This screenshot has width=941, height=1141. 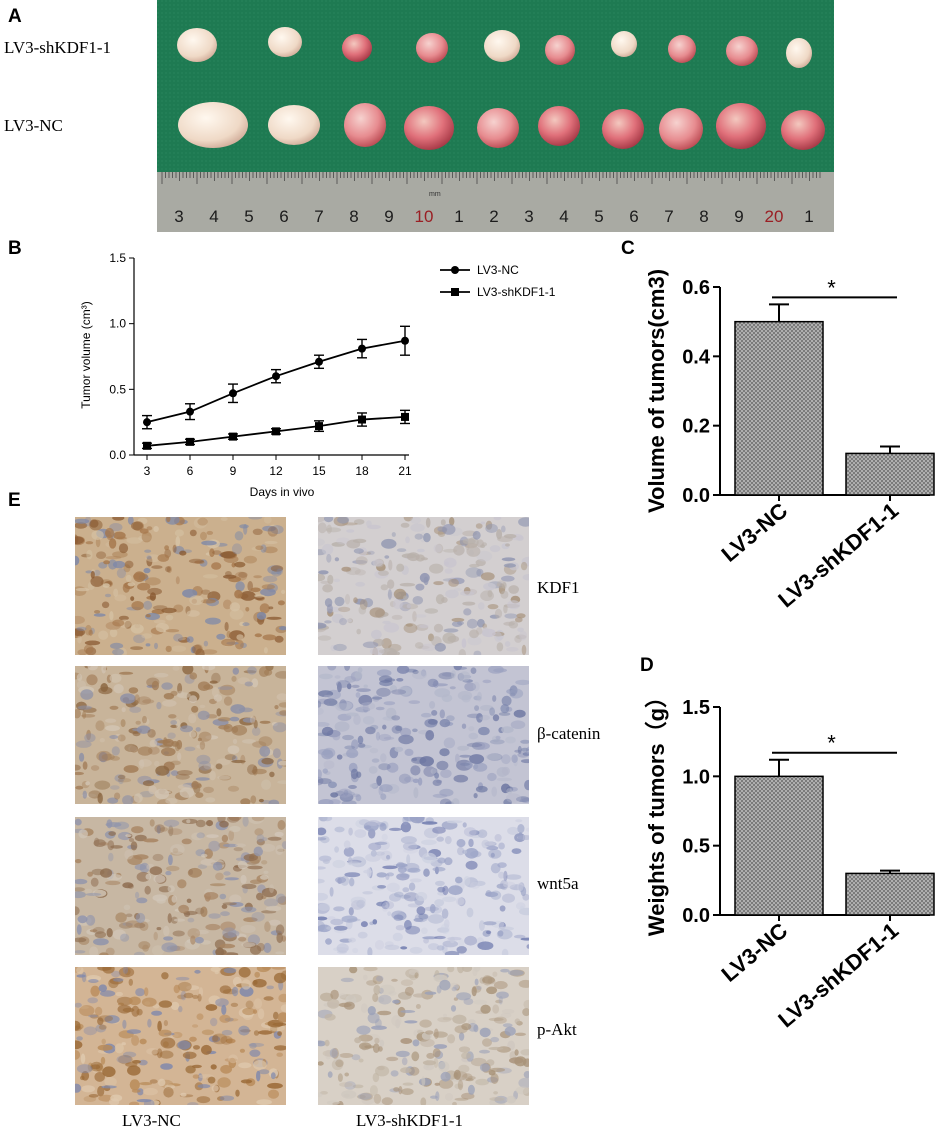 I want to click on panel-e-letter: E, so click(x=14, y=500).